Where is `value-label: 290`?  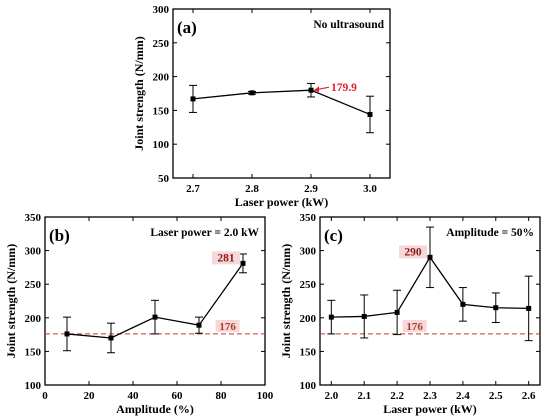 value-label: 290 is located at coordinates (413, 252).